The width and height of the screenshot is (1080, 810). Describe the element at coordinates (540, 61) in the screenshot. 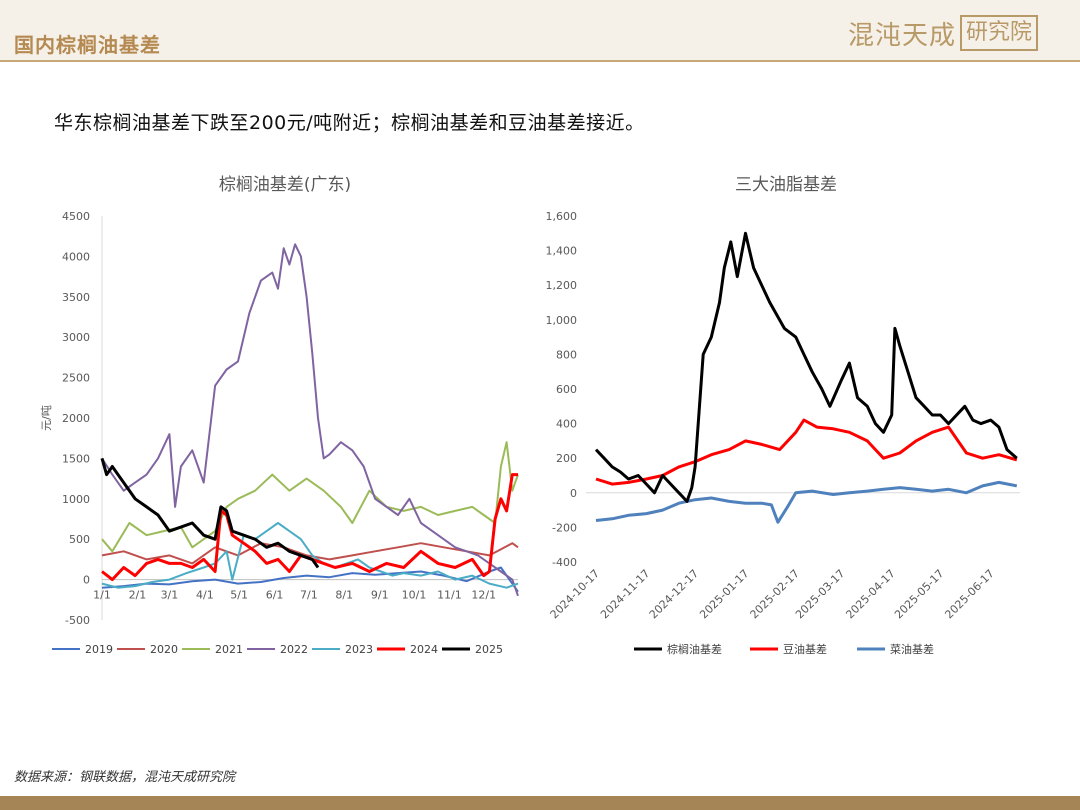

I see `header-divider` at that location.